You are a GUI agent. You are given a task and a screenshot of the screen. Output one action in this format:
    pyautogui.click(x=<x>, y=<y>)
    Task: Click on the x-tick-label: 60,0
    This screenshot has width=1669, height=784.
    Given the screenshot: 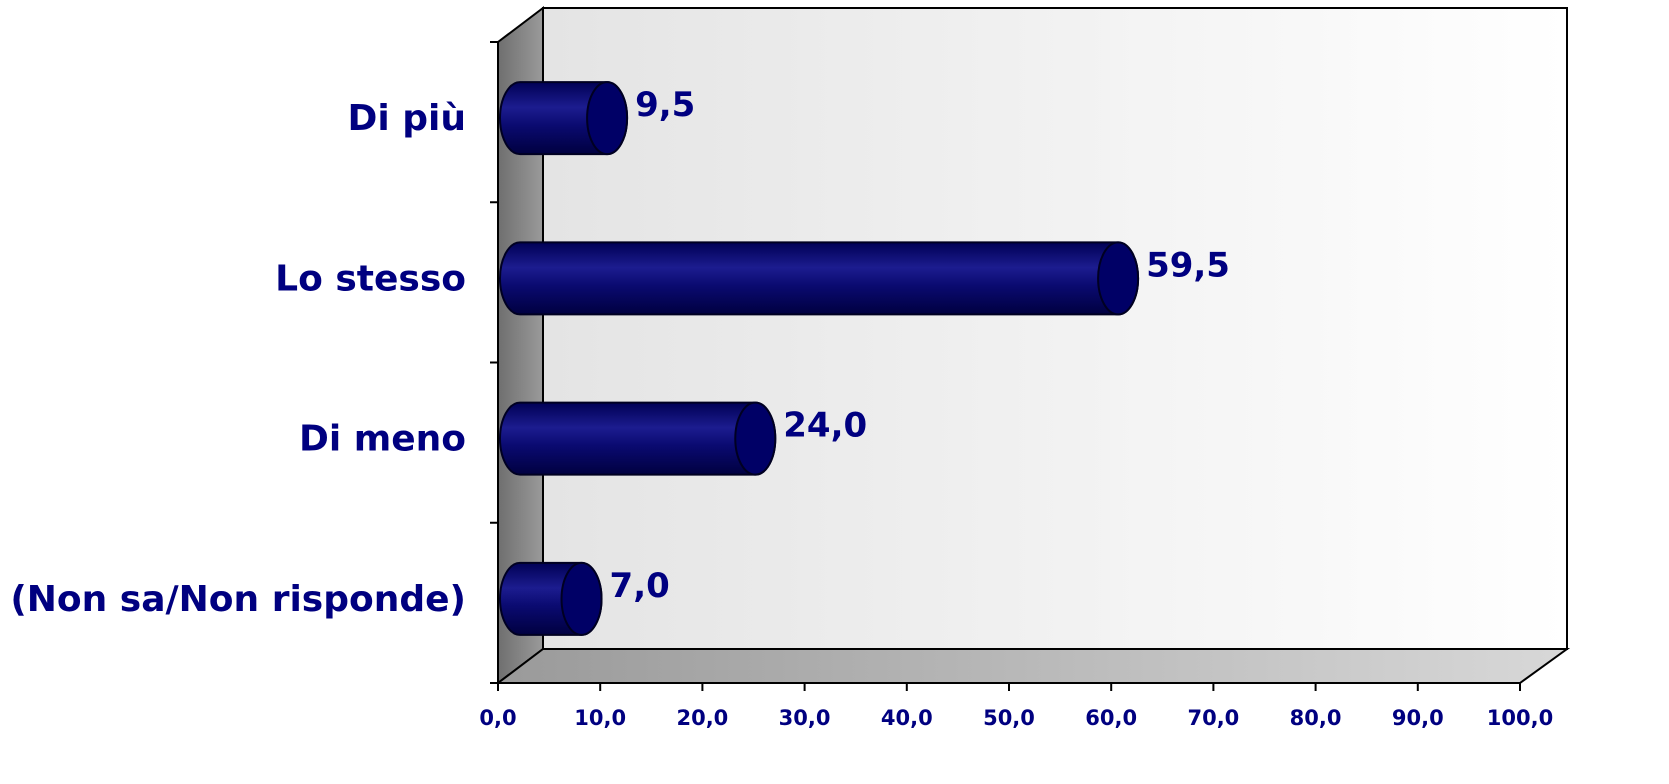 What is the action you would take?
    pyautogui.click(x=1111, y=718)
    